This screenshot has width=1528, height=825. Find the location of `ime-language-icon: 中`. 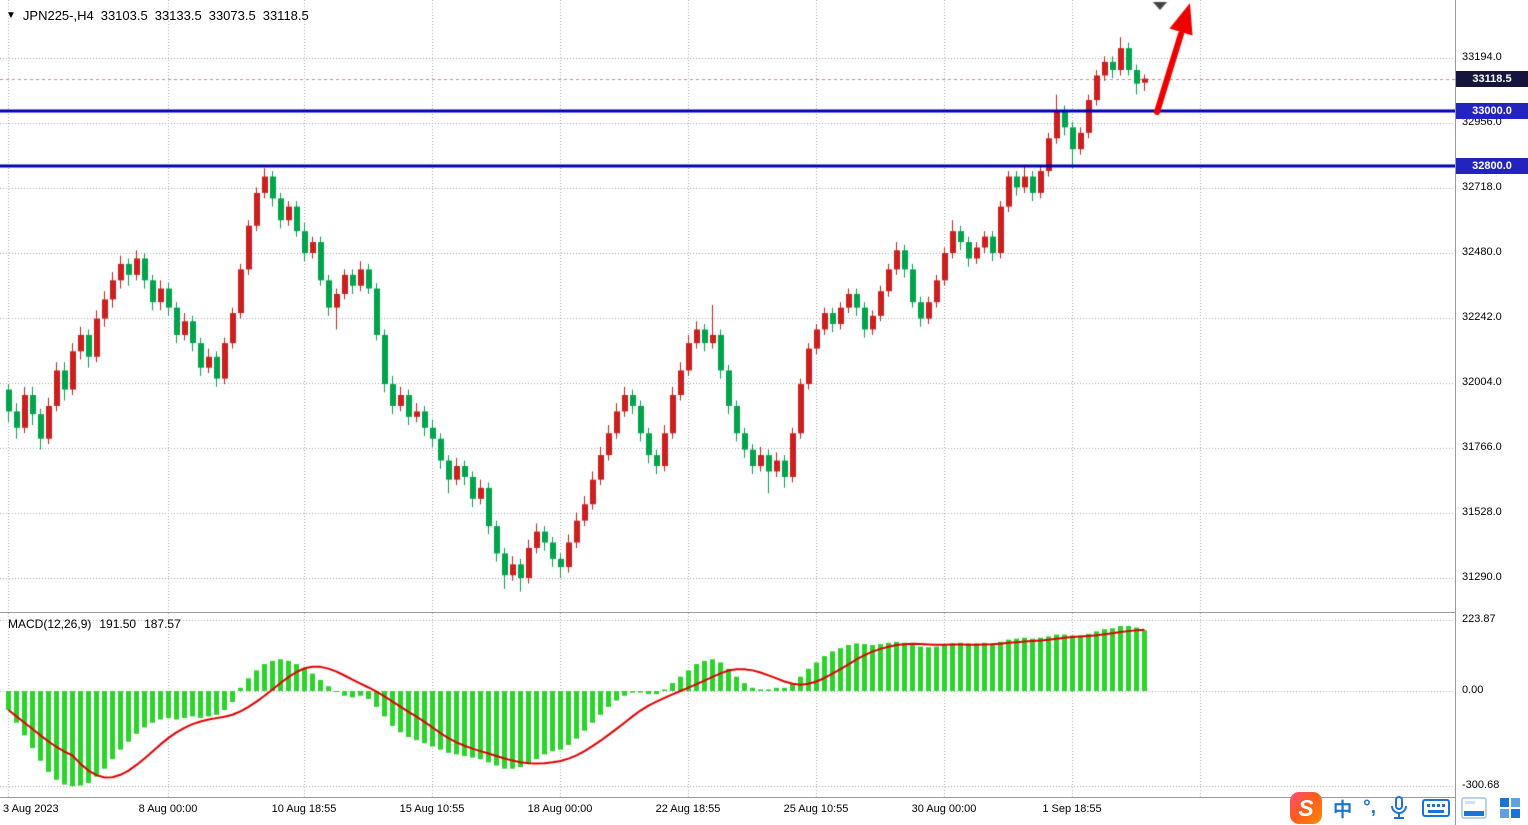

ime-language-icon: 中 is located at coordinates (1343, 810).